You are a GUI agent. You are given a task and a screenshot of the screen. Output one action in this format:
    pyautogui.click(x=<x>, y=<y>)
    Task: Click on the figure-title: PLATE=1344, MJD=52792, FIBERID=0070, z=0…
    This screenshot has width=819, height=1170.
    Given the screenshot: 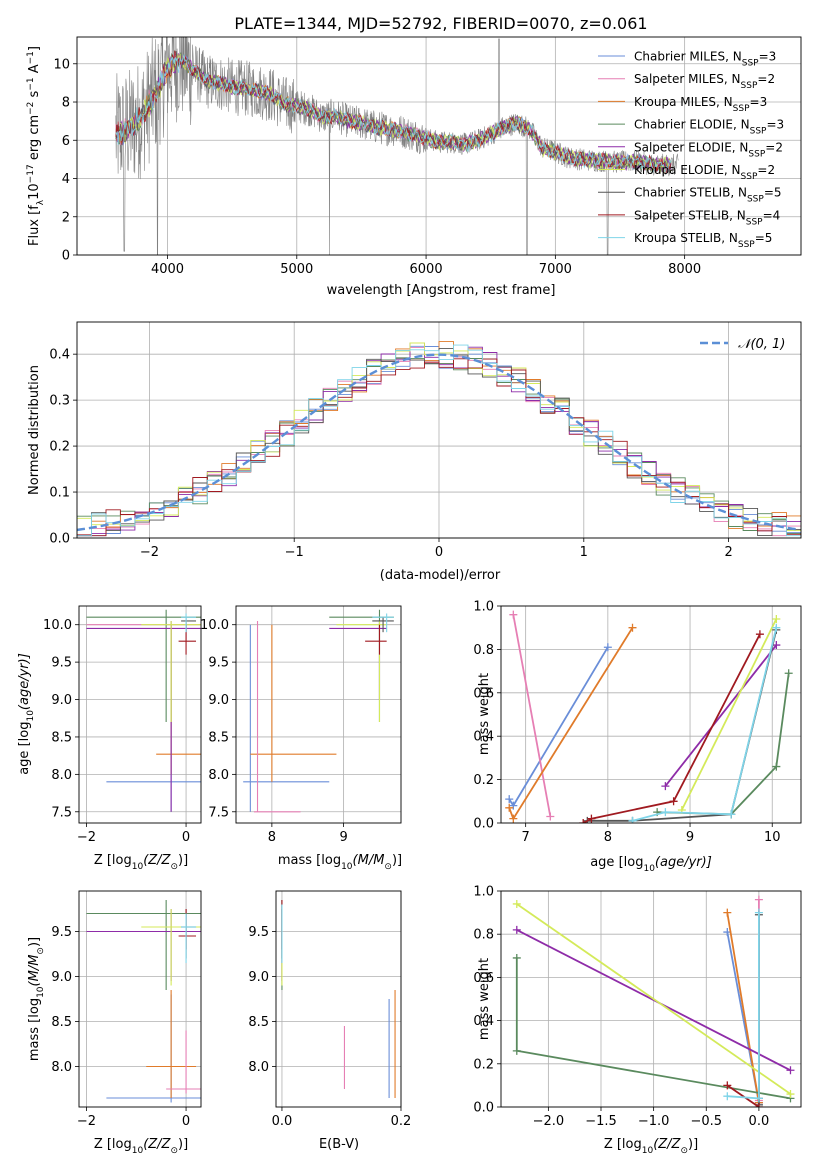 What is the action you would take?
    pyautogui.click(x=440, y=23)
    